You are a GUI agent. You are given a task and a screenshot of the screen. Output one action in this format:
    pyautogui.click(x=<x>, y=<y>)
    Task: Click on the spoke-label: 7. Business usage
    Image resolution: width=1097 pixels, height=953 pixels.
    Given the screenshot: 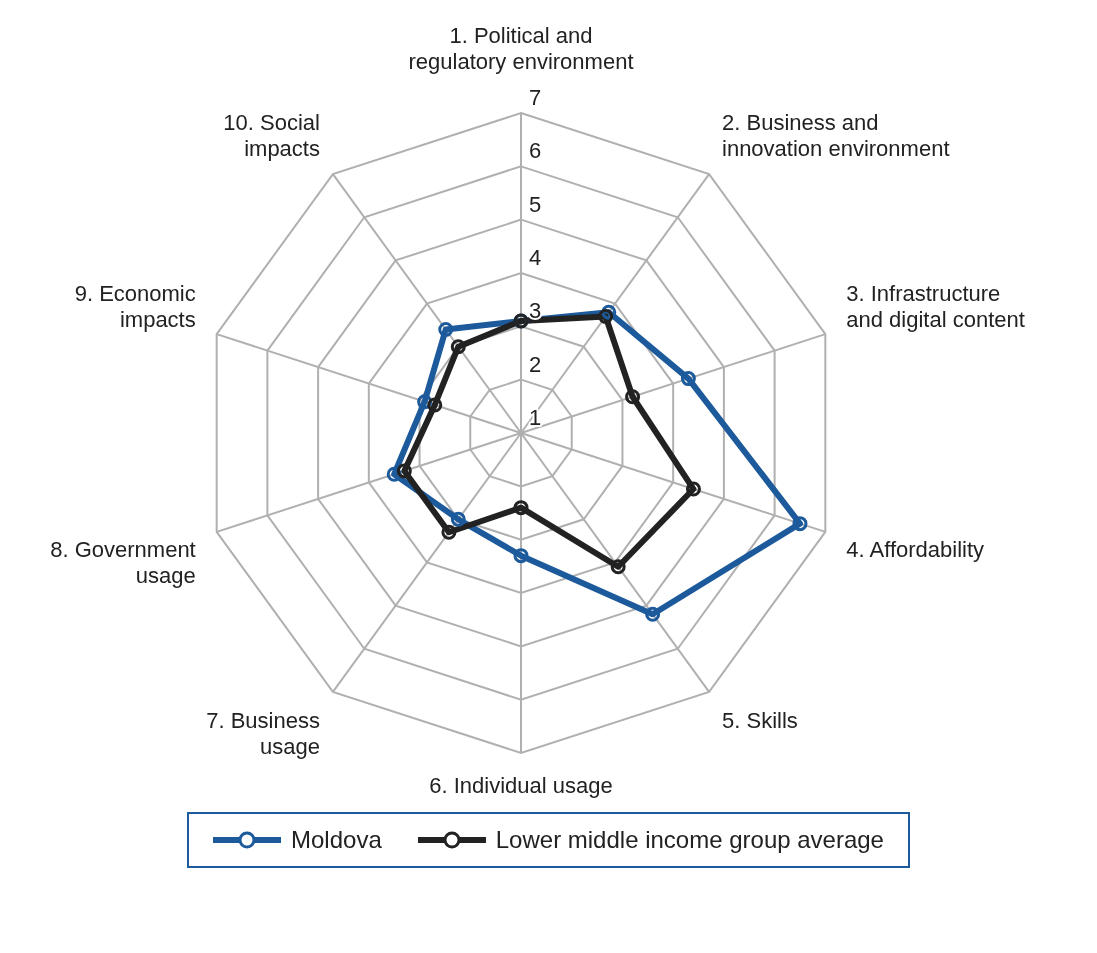 What is the action you would take?
    pyautogui.click(x=263, y=733)
    